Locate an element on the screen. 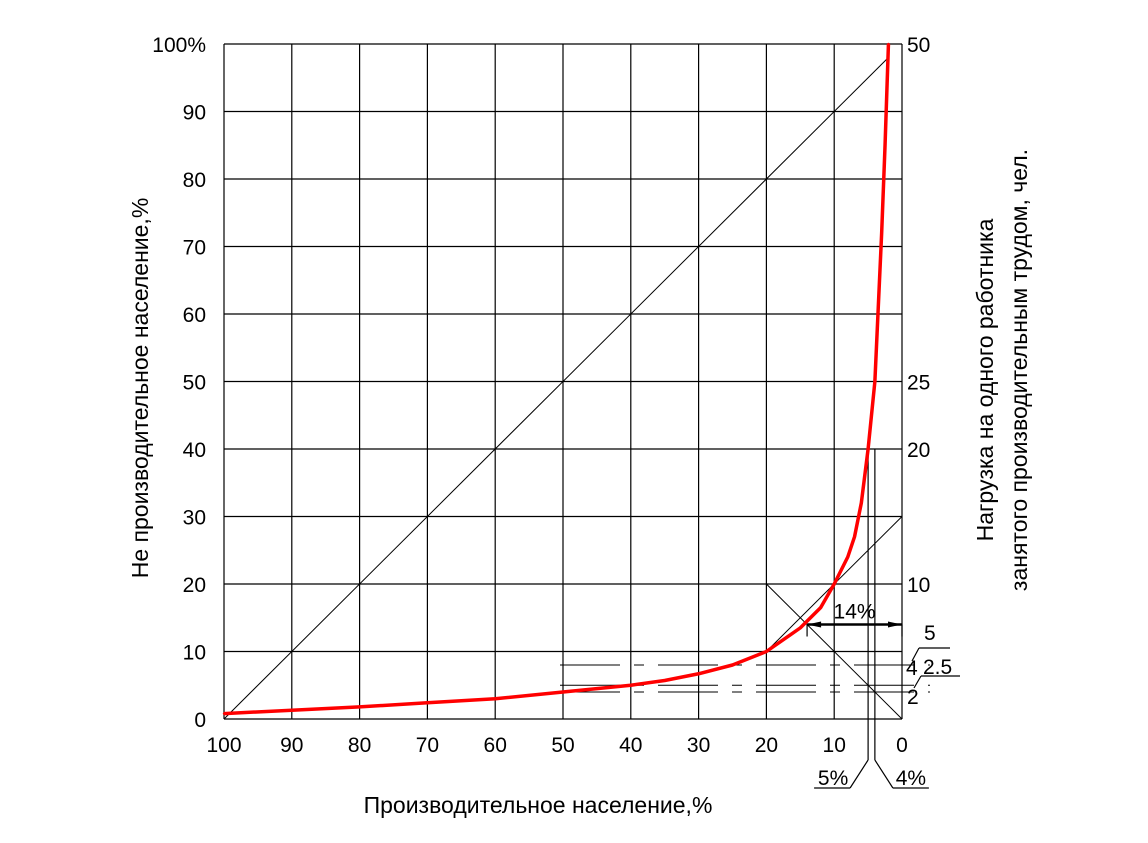 This screenshot has width=1148, height=843. x-tick-label: 60 is located at coordinates (495, 745).